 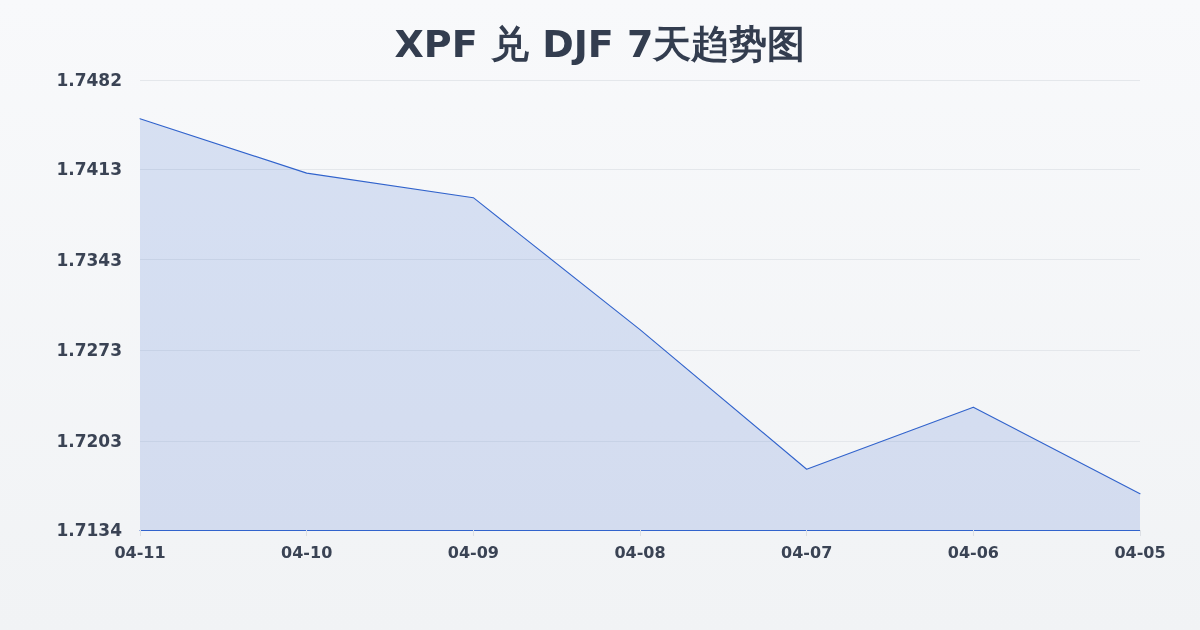 I want to click on chart-title: XPF 兑 DJF 7天趋势图, so click(x=600, y=44).